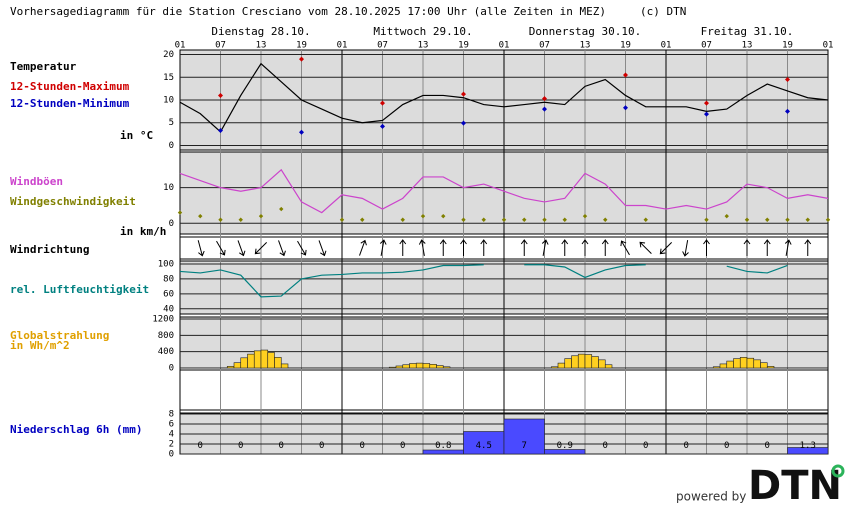  What do you see at coordinates (168, 294) in the screenshot?
I see `y-tick-label: 60` at bounding box center [168, 294].